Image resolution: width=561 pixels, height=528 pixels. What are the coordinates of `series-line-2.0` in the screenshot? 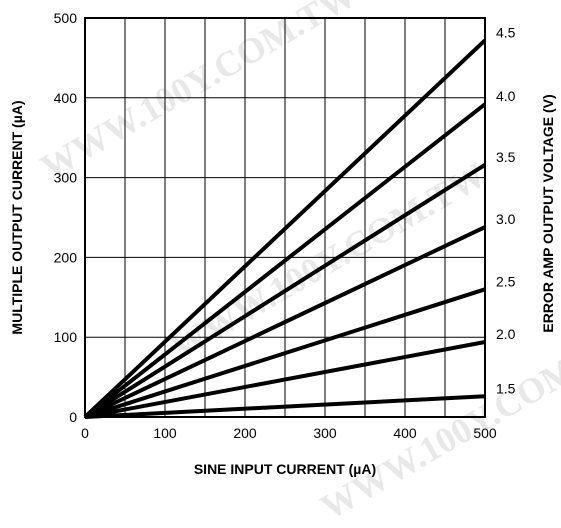 It's located at (285, 379).